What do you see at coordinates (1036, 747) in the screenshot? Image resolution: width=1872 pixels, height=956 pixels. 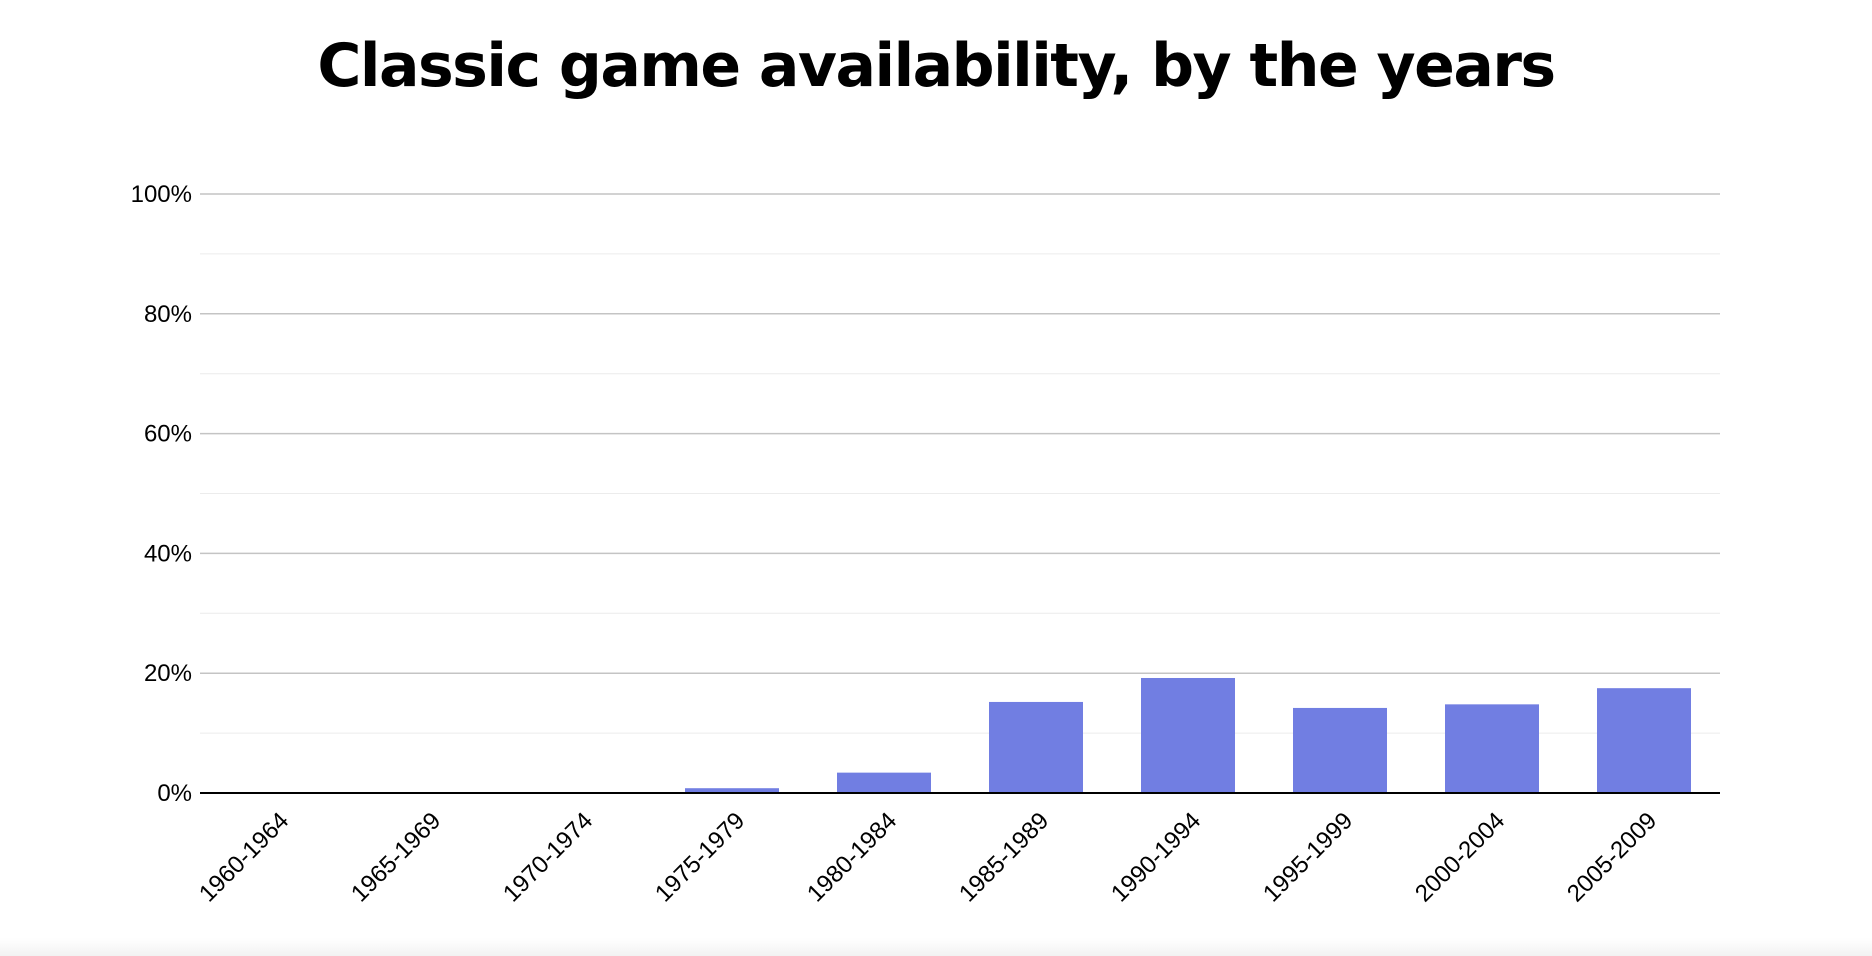 I see `bar-1985-1989` at bounding box center [1036, 747].